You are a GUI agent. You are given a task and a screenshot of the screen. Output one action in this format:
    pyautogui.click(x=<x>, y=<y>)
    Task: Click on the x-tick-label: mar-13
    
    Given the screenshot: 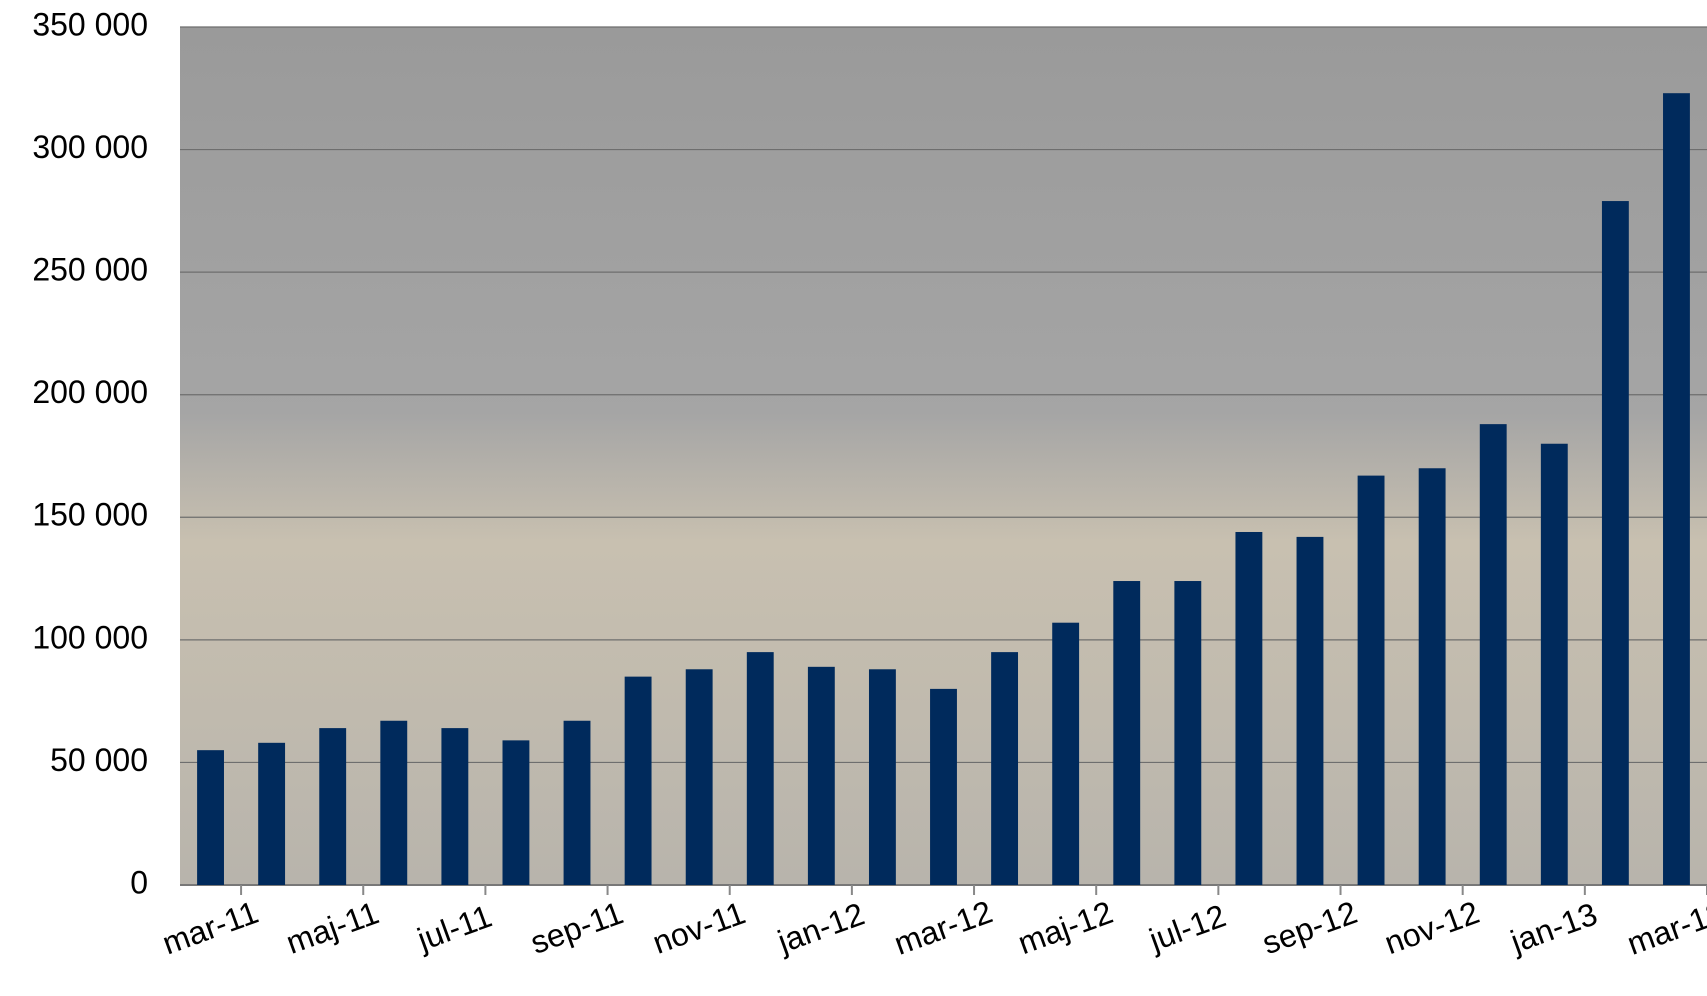 What is the action you would take?
    pyautogui.click(x=1664, y=927)
    